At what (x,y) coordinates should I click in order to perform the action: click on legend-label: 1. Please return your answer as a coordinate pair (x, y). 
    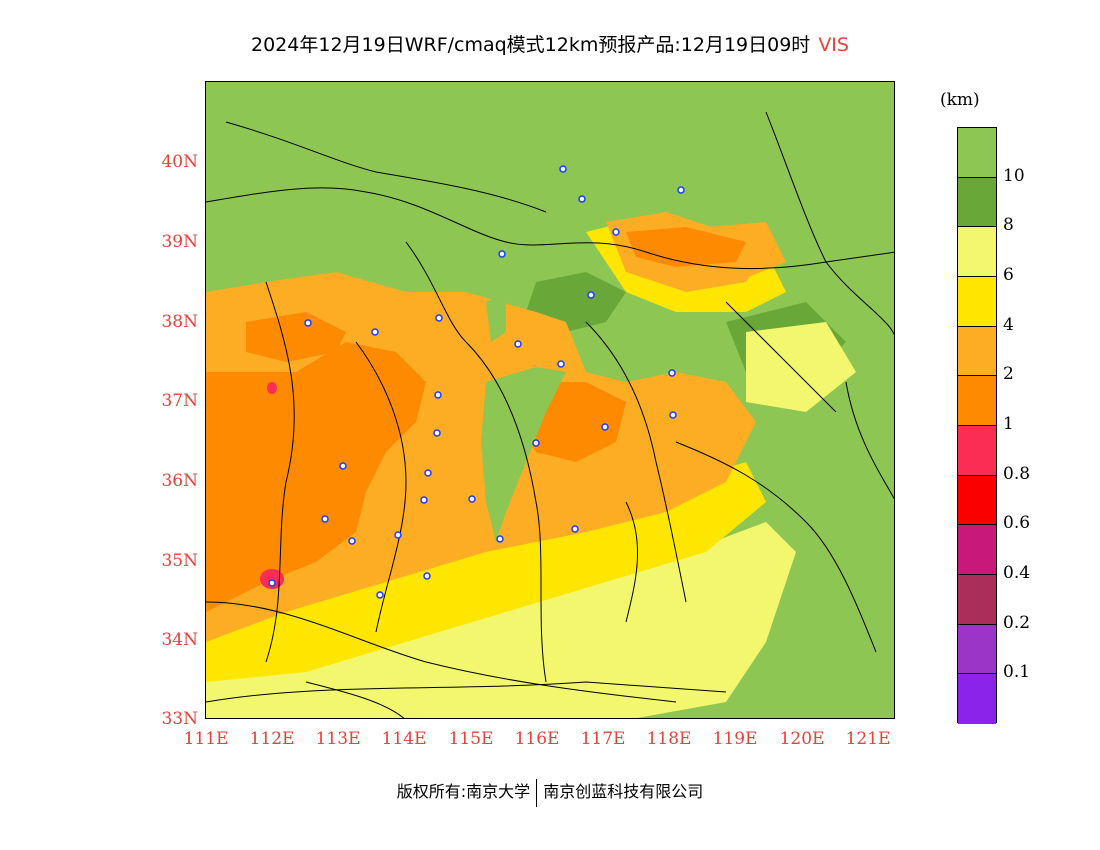
    Looking at the image, I should click on (1008, 424).